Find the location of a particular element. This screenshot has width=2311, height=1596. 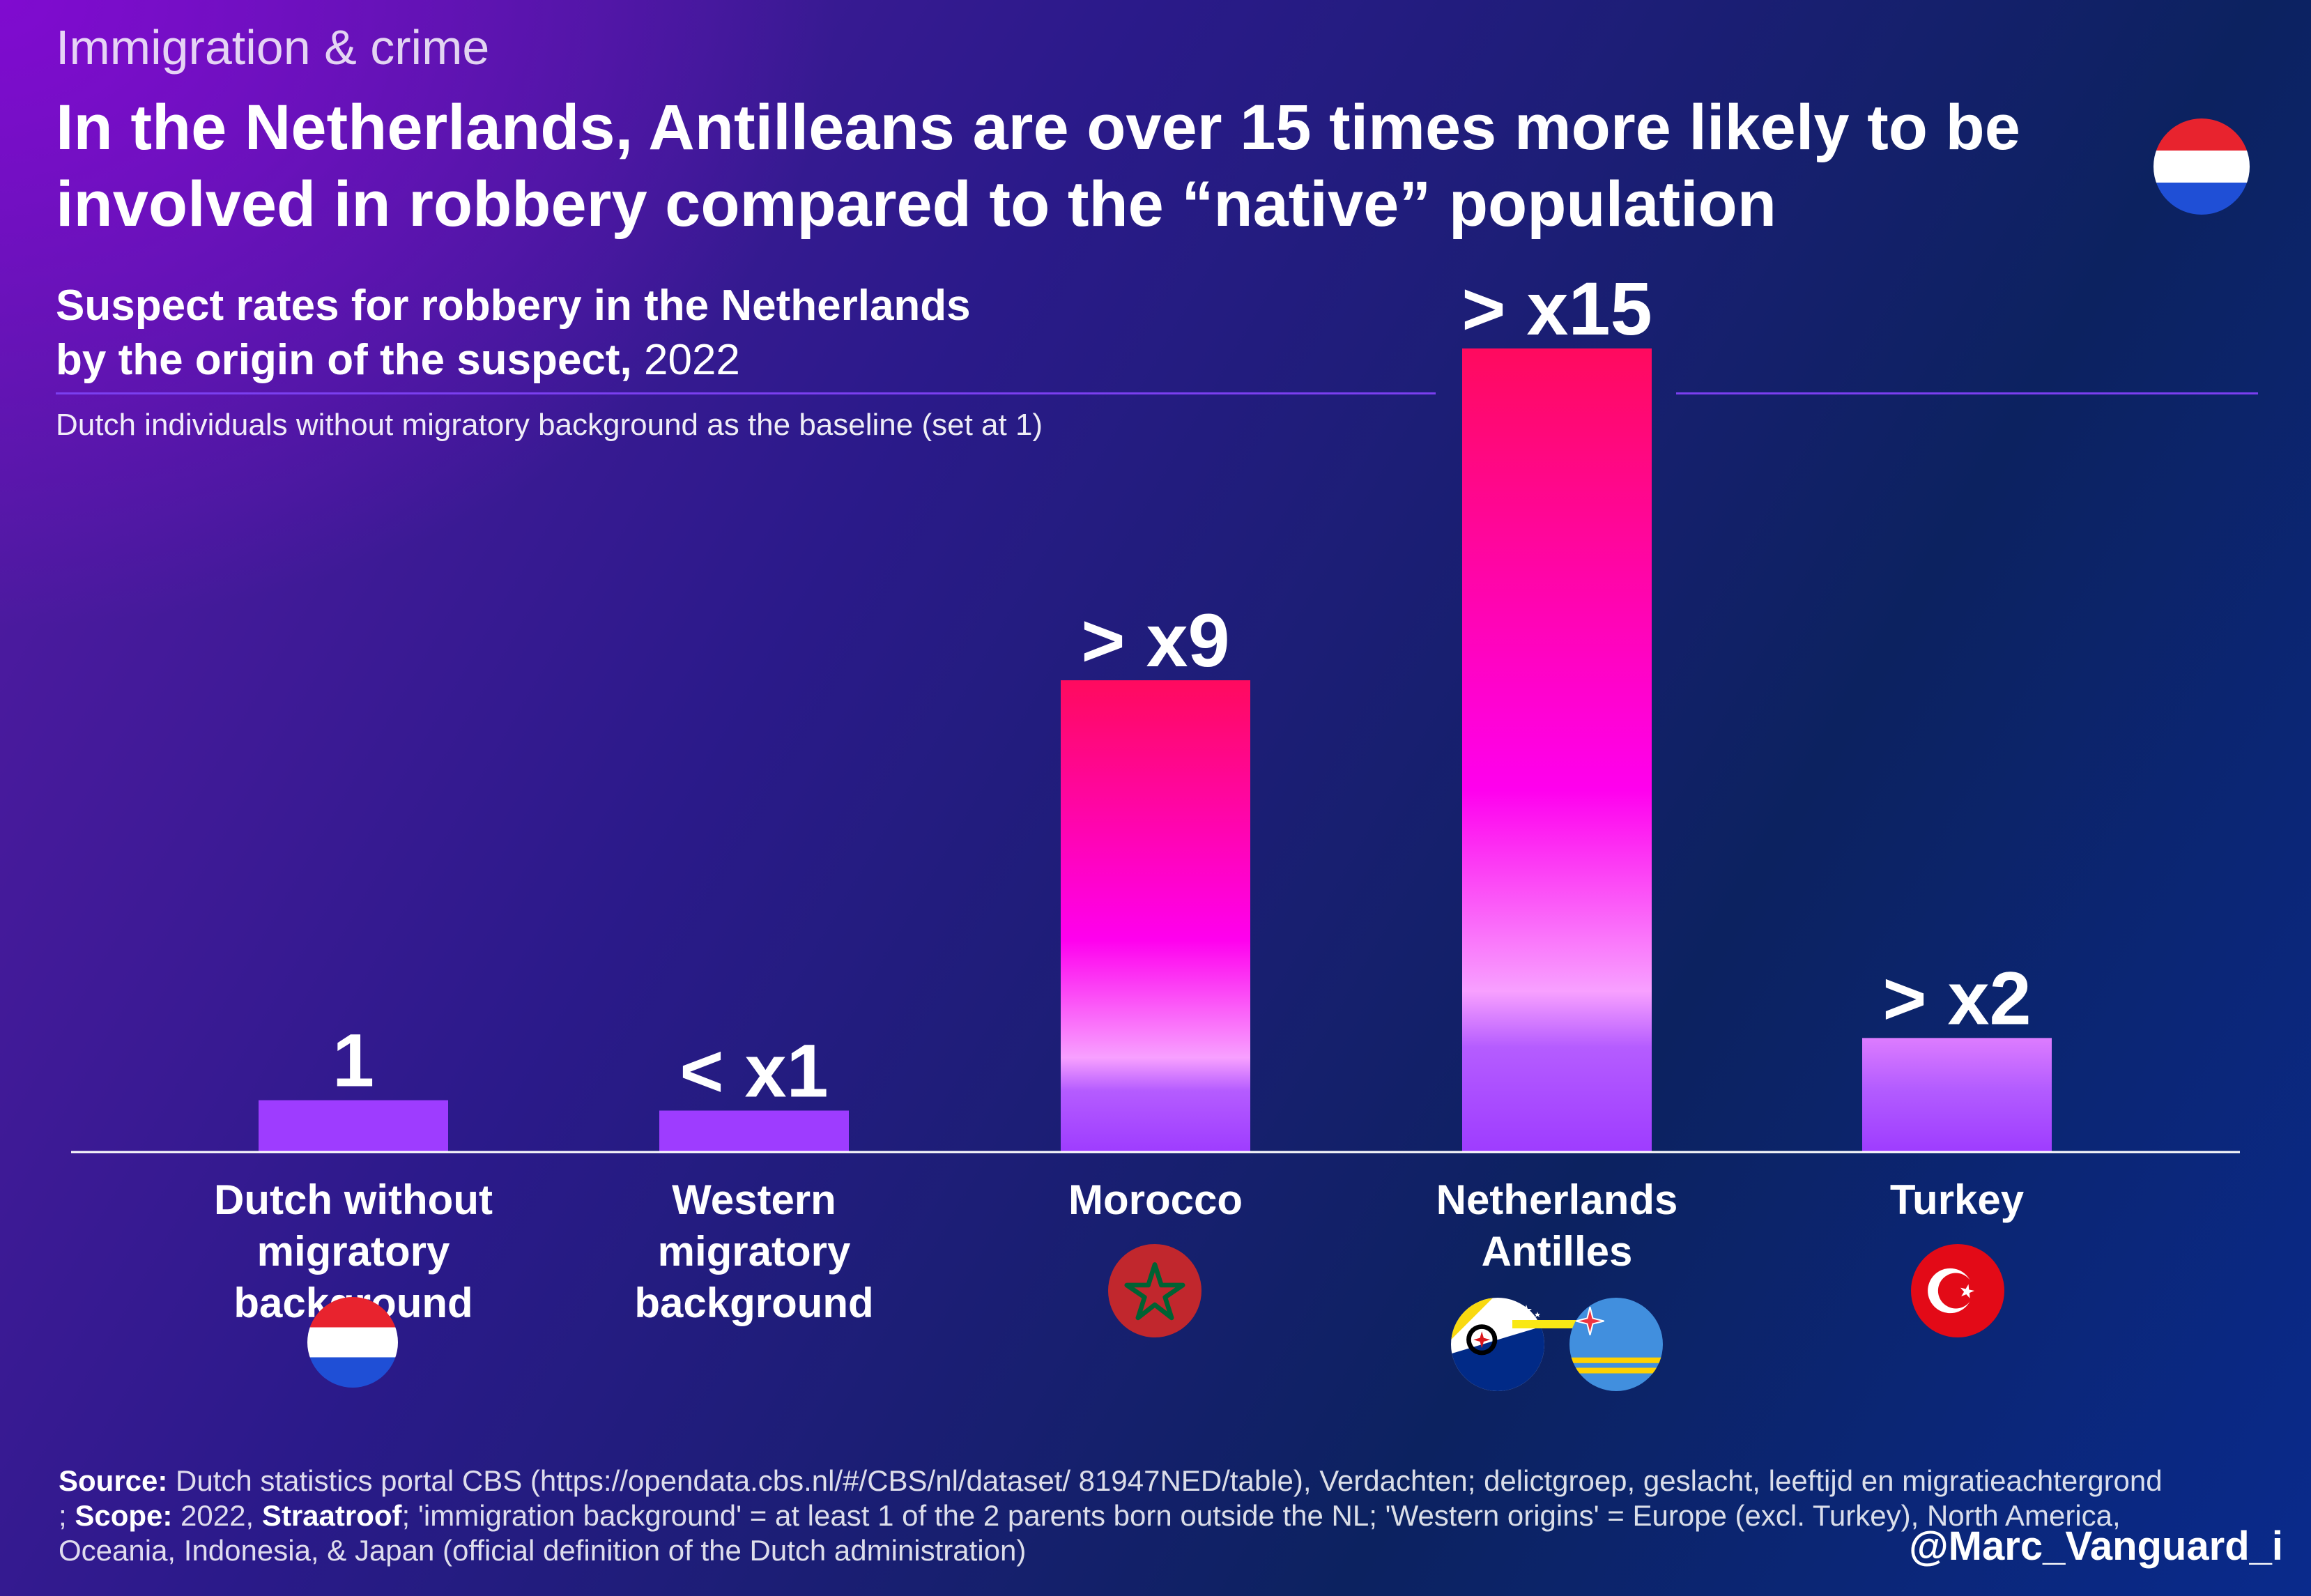

category-label-3: Netherlands Antilles is located at coordinates (1557, 1225).